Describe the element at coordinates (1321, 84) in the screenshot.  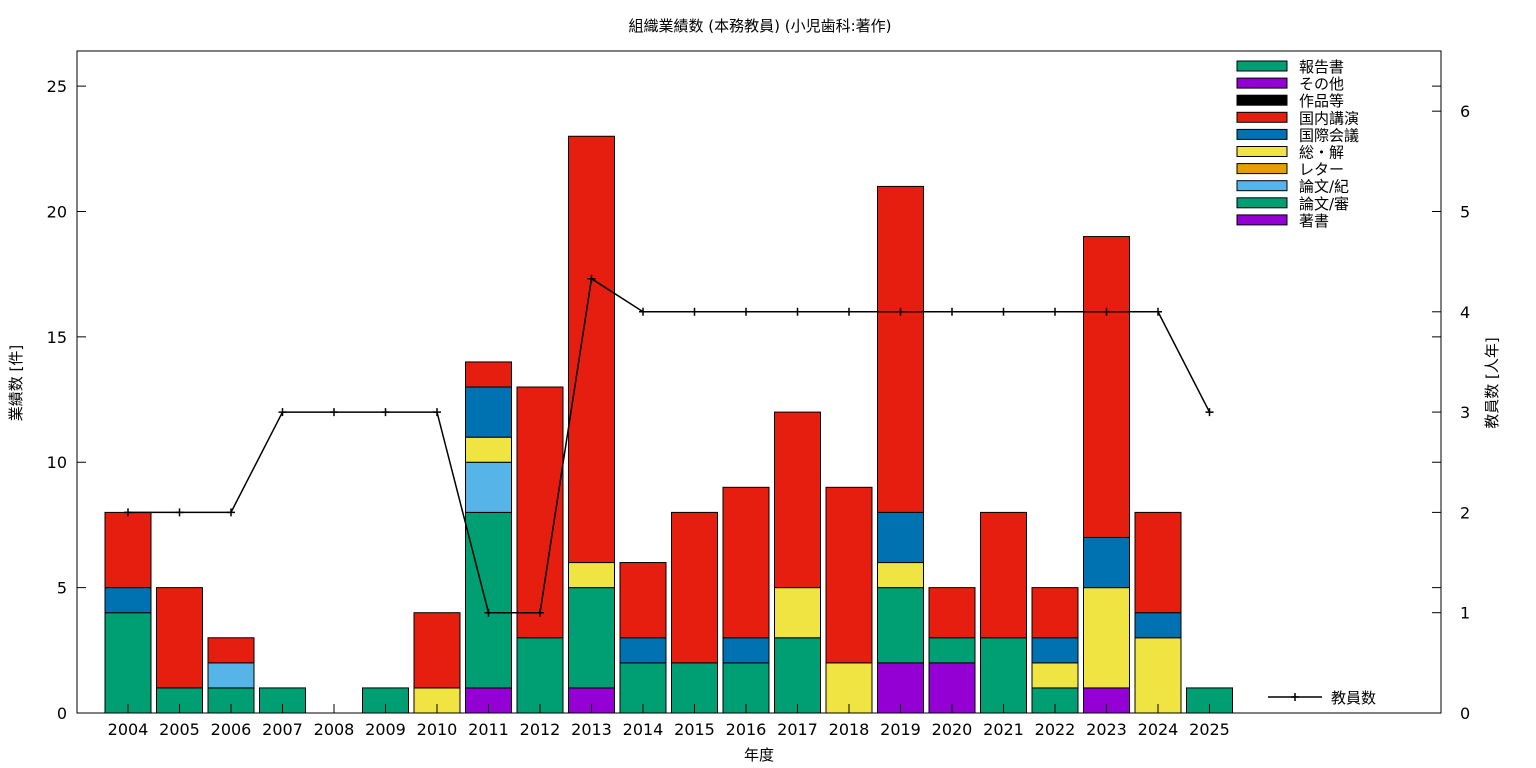
I see `legend-label: その他` at that location.